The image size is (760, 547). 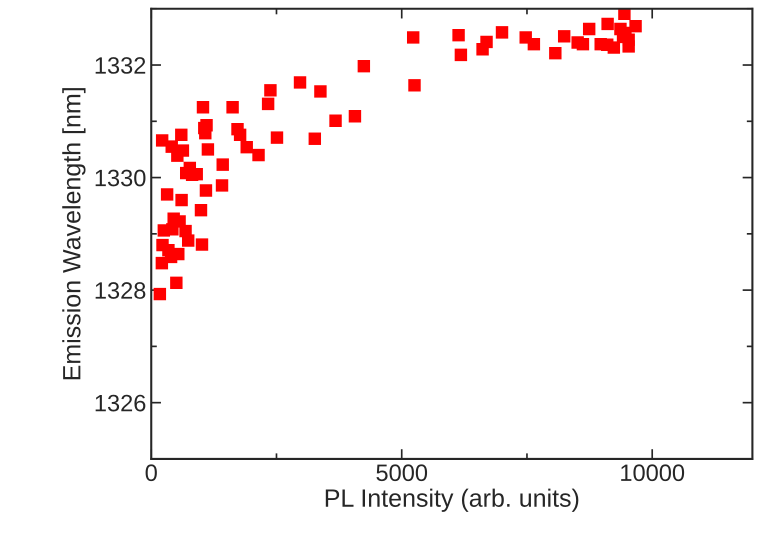 What do you see at coordinates (151, 473) in the screenshot?
I see `x-tick-label: 0` at bounding box center [151, 473].